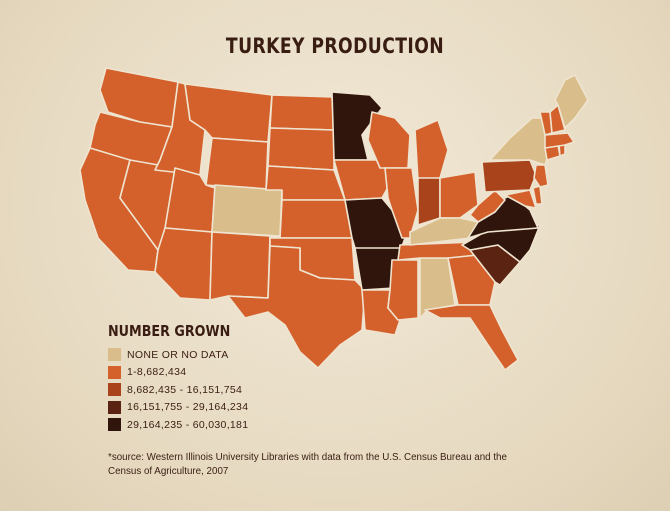  What do you see at coordinates (559, 140) in the screenshot?
I see `state-massachusetts` at bounding box center [559, 140].